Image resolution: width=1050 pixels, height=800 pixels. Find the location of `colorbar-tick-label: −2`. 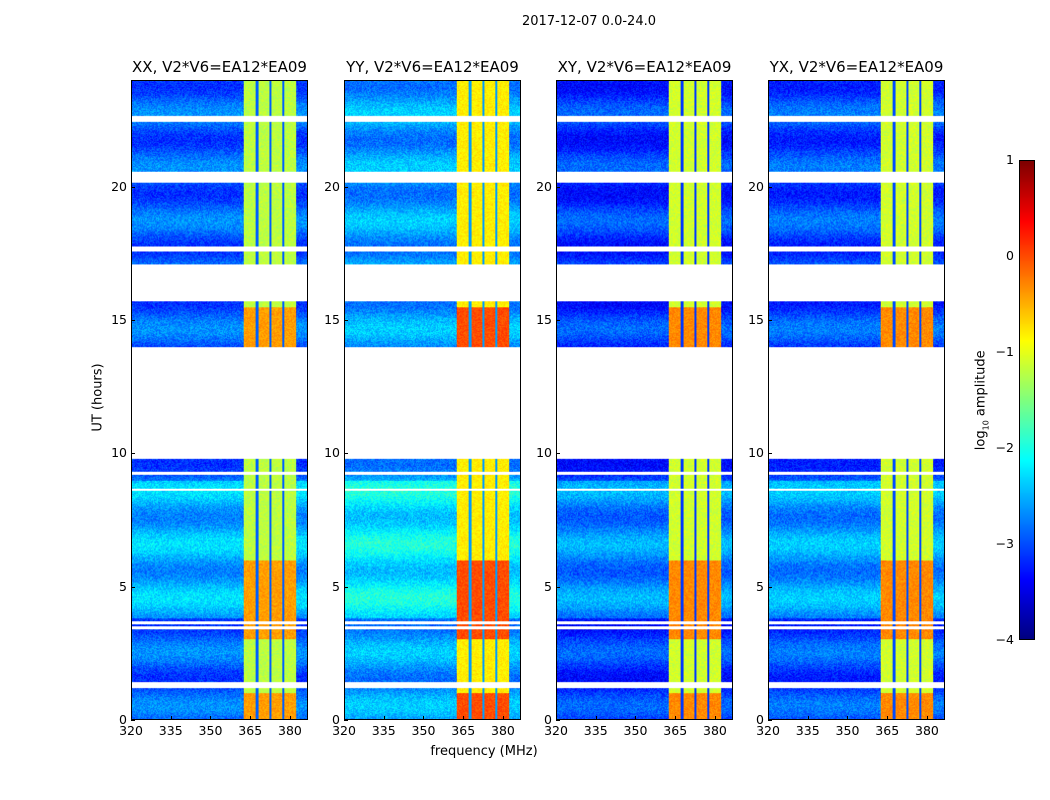

colorbar-tick-label: −2 is located at coordinates (1004, 447).